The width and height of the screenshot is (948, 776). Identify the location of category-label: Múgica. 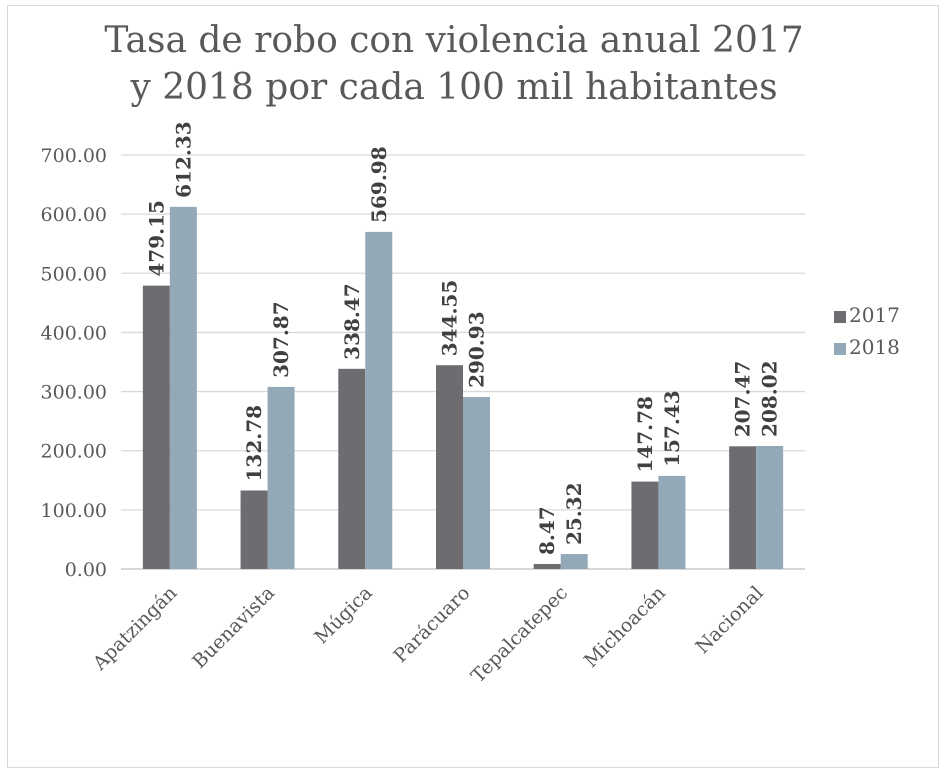
(343, 615).